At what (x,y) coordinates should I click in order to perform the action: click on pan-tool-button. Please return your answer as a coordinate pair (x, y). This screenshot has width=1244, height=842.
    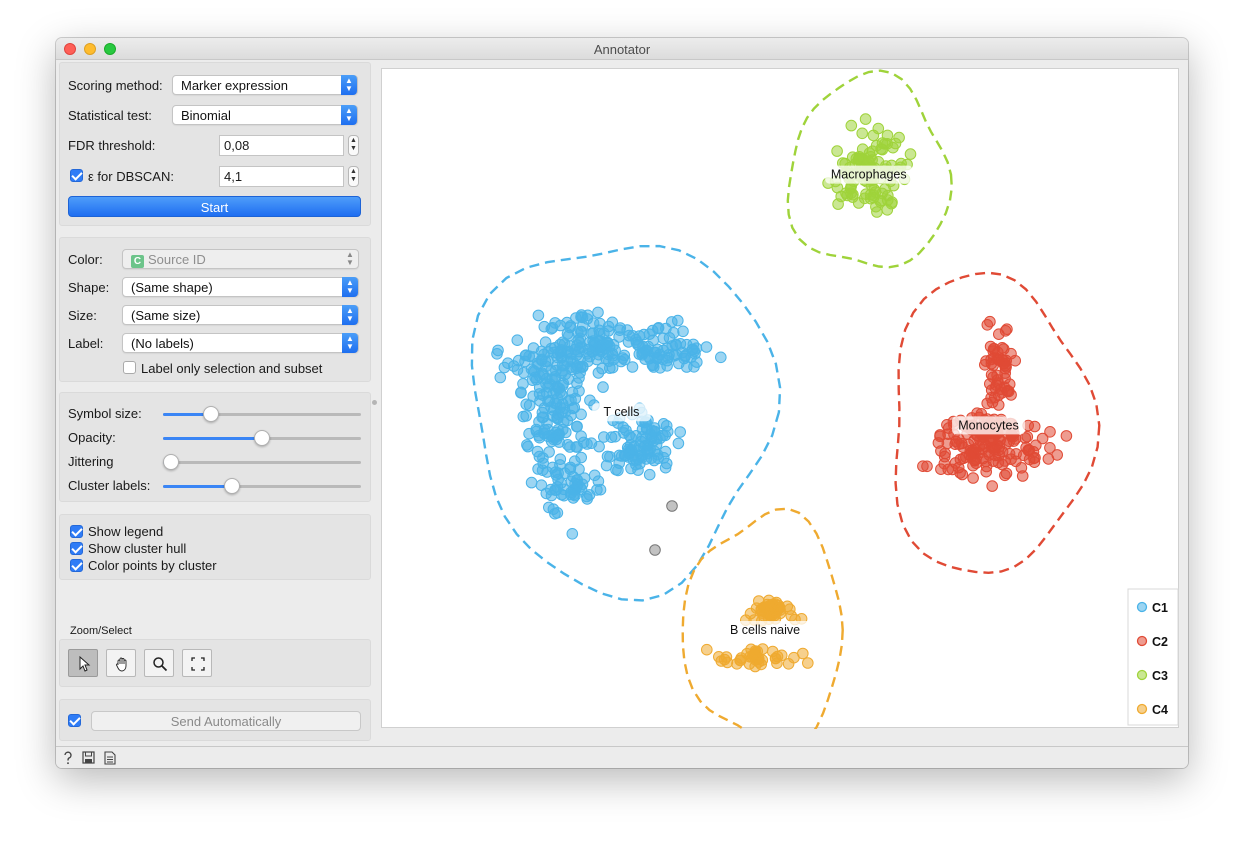
    Looking at the image, I should click on (121, 663).